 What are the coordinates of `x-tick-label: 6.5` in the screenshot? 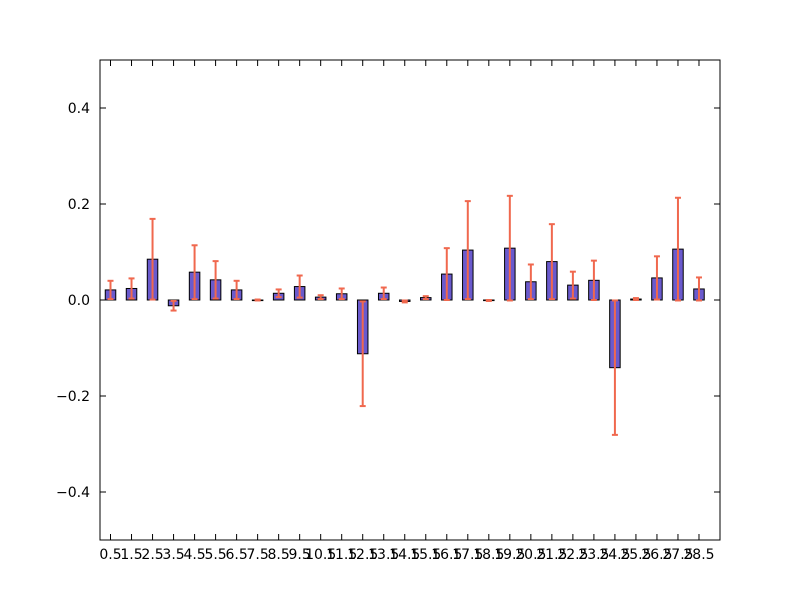 It's located at (236, 555).